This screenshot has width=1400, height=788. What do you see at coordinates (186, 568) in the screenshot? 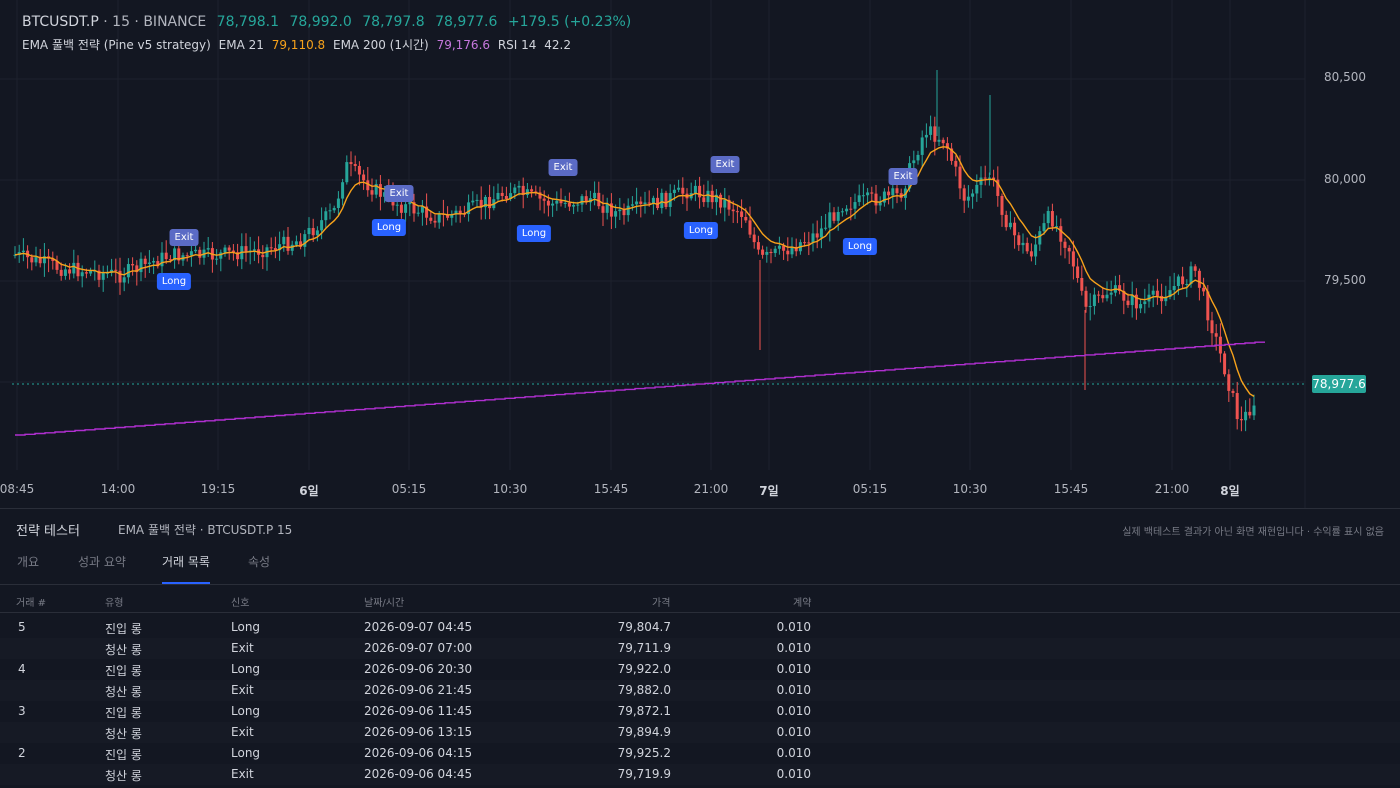
I see `tab-trade-list: 거래 목록` at bounding box center [186, 568].